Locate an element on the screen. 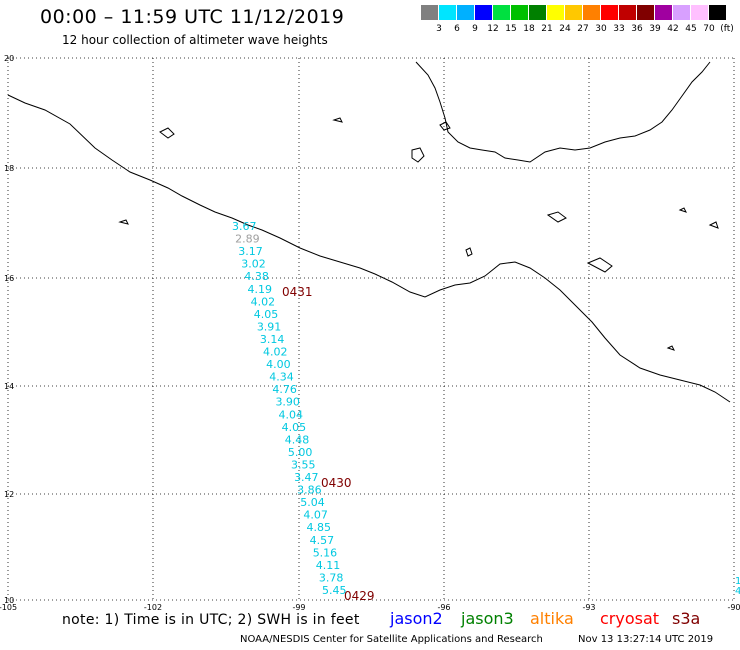 Image resolution: width=740 pixels, height=650 pixels. legend-label: 6 is located at coordinates (457, 29).